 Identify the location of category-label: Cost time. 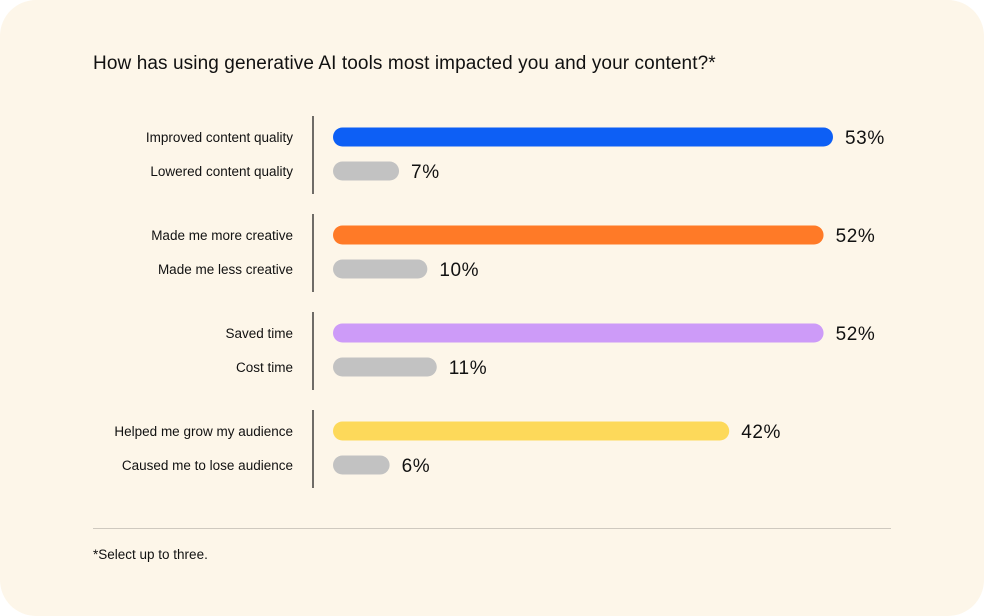
(264, 367).